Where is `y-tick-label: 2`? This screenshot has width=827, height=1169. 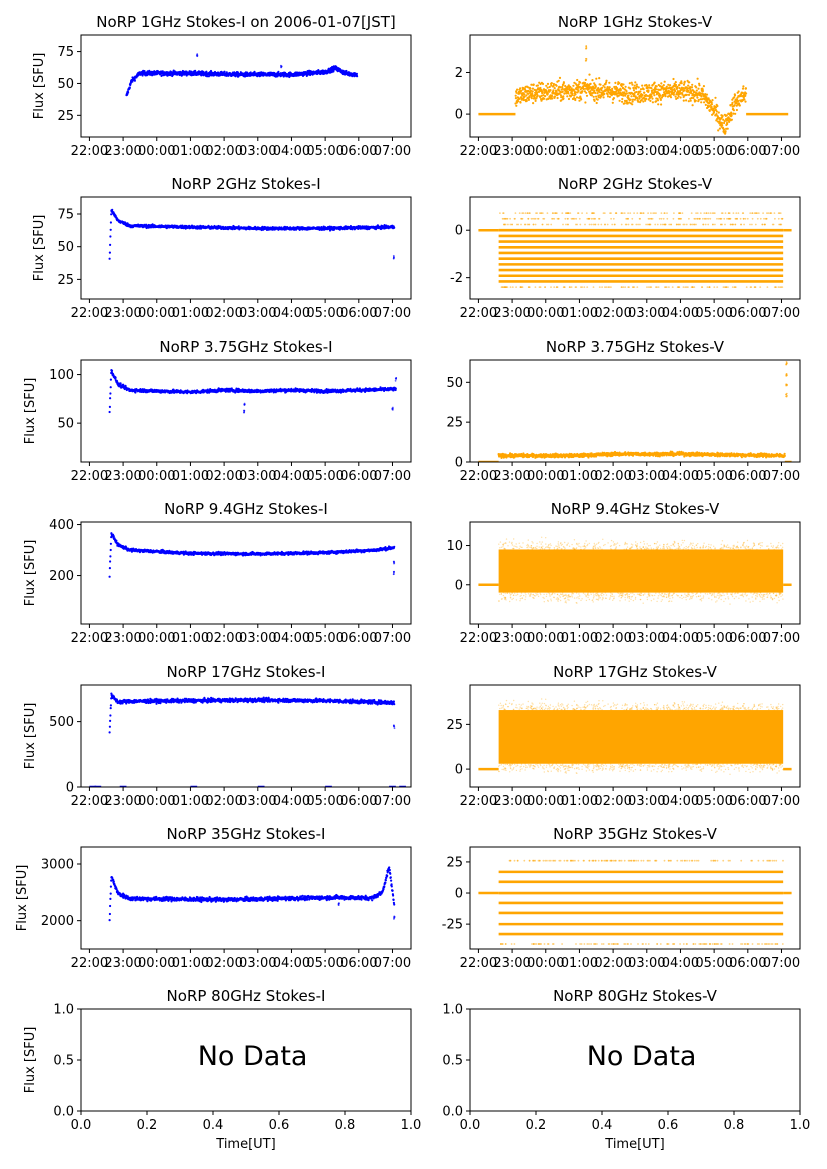
y-tick-label: 2 is located at coordinates (459, 73).